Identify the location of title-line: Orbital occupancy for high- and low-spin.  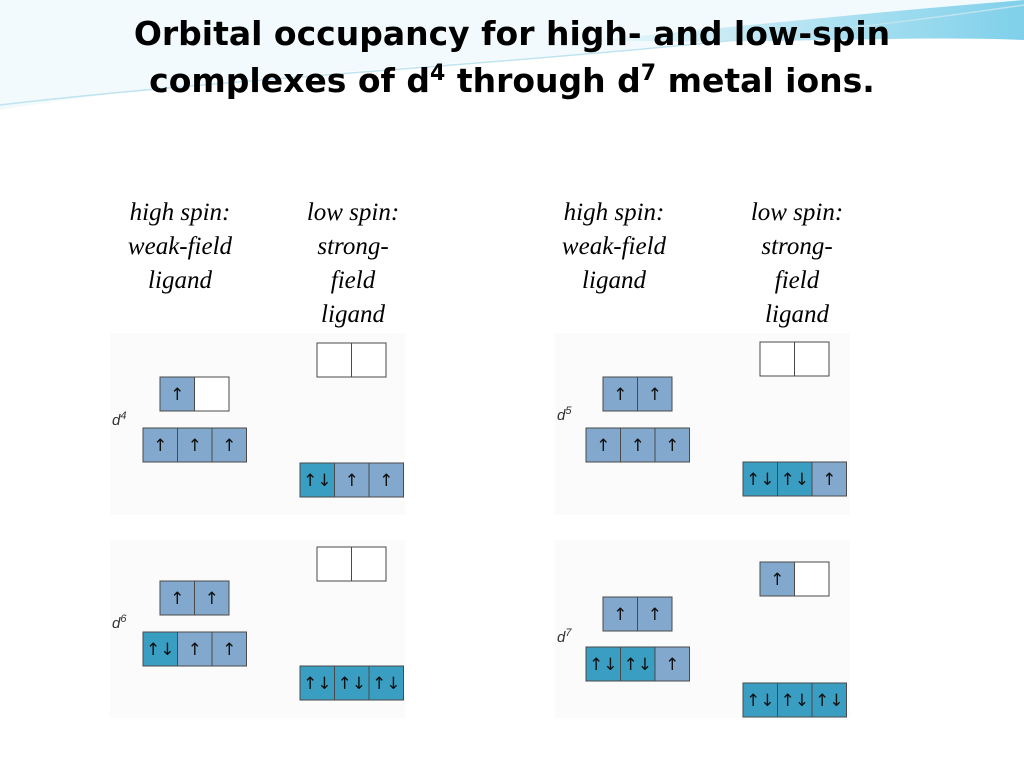
(512, 33).